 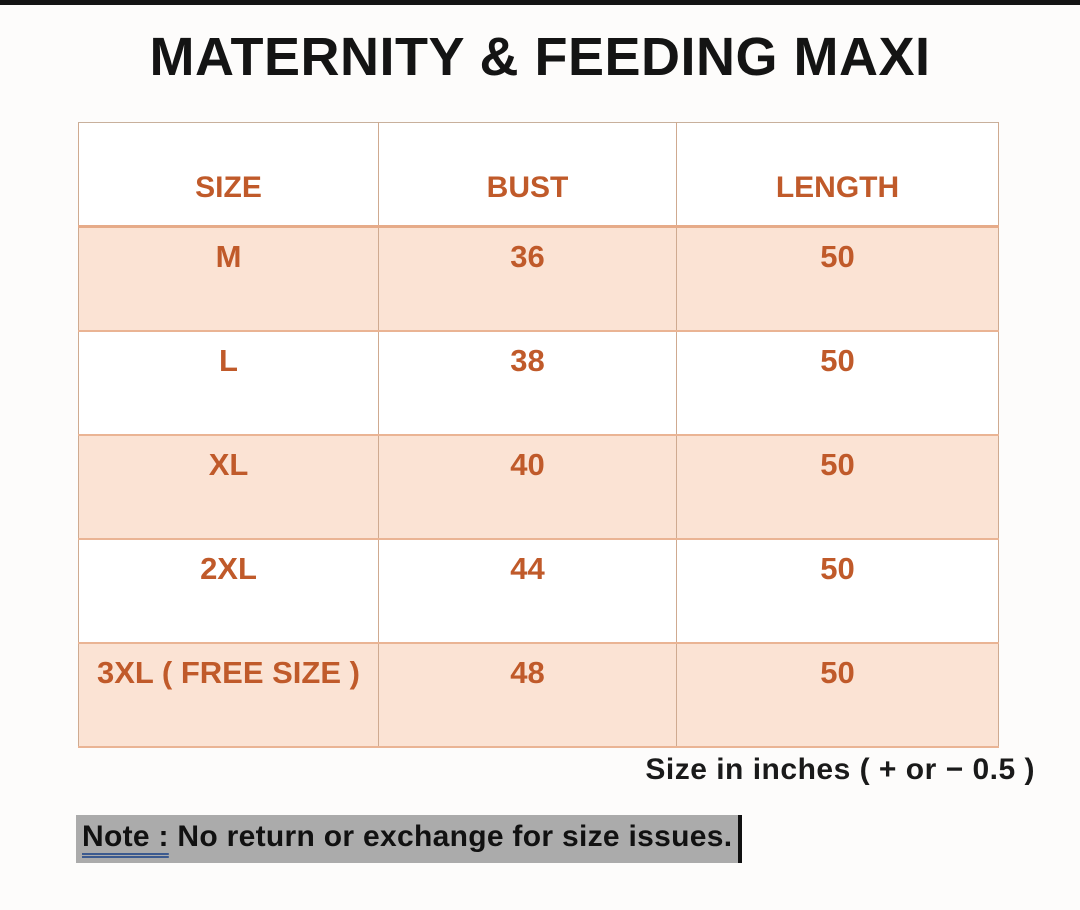 I want to click on table-row-2xl: 2XL 44 50, so click(x=538, y=590).